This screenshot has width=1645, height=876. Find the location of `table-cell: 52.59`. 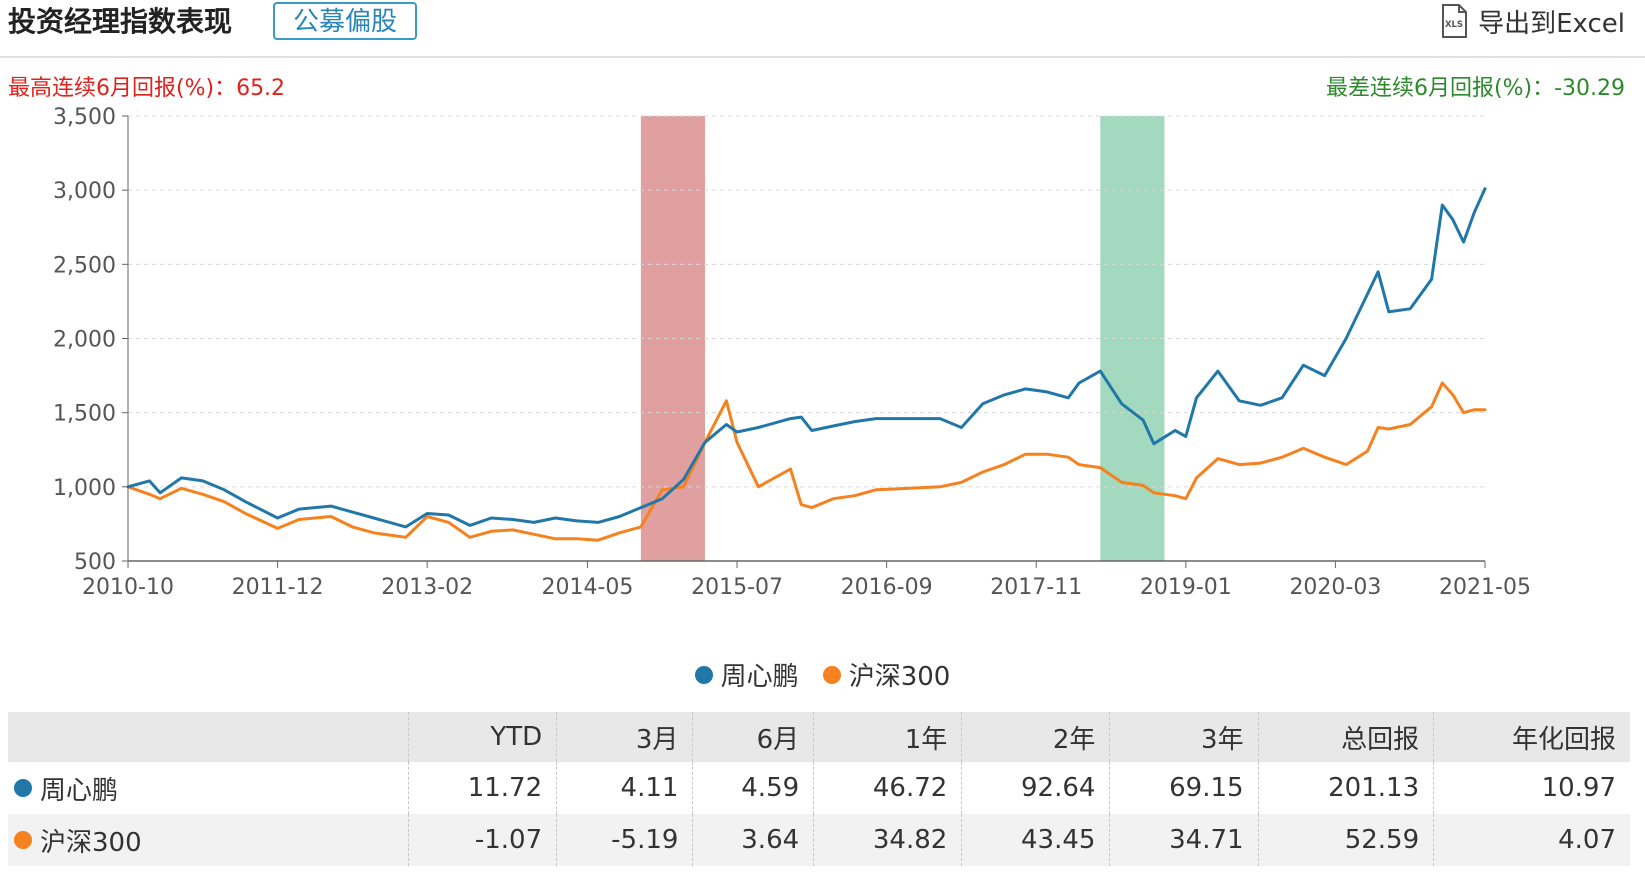

table-cell: 52.59 is located at coordinates (1345, 840).